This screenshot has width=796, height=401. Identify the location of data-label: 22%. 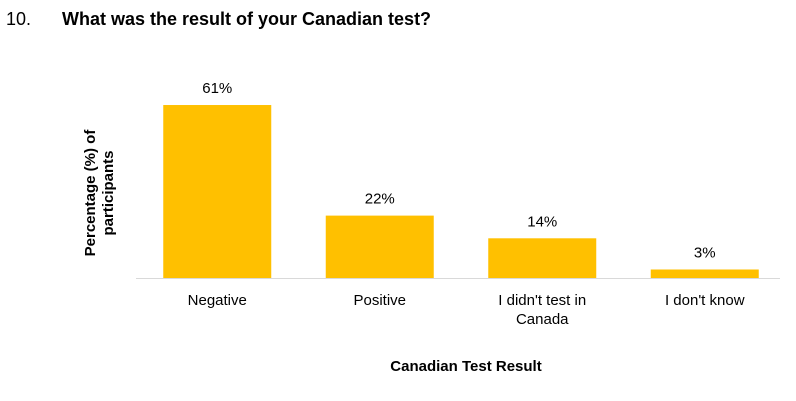
(380, 199).